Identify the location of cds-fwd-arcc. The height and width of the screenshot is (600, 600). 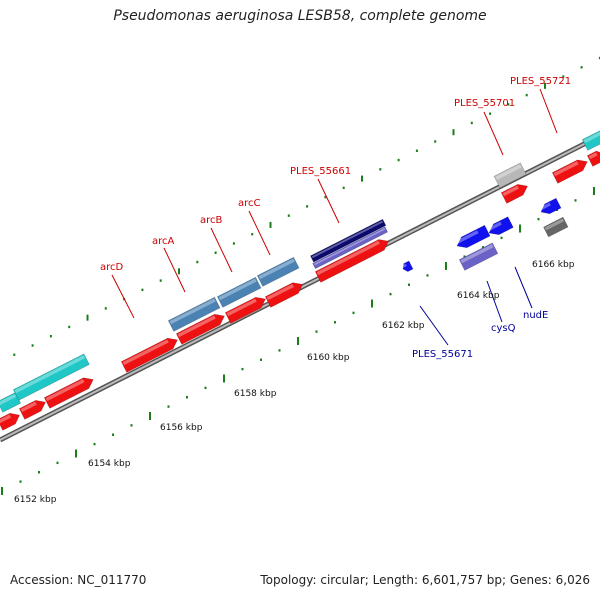
(284, 295).